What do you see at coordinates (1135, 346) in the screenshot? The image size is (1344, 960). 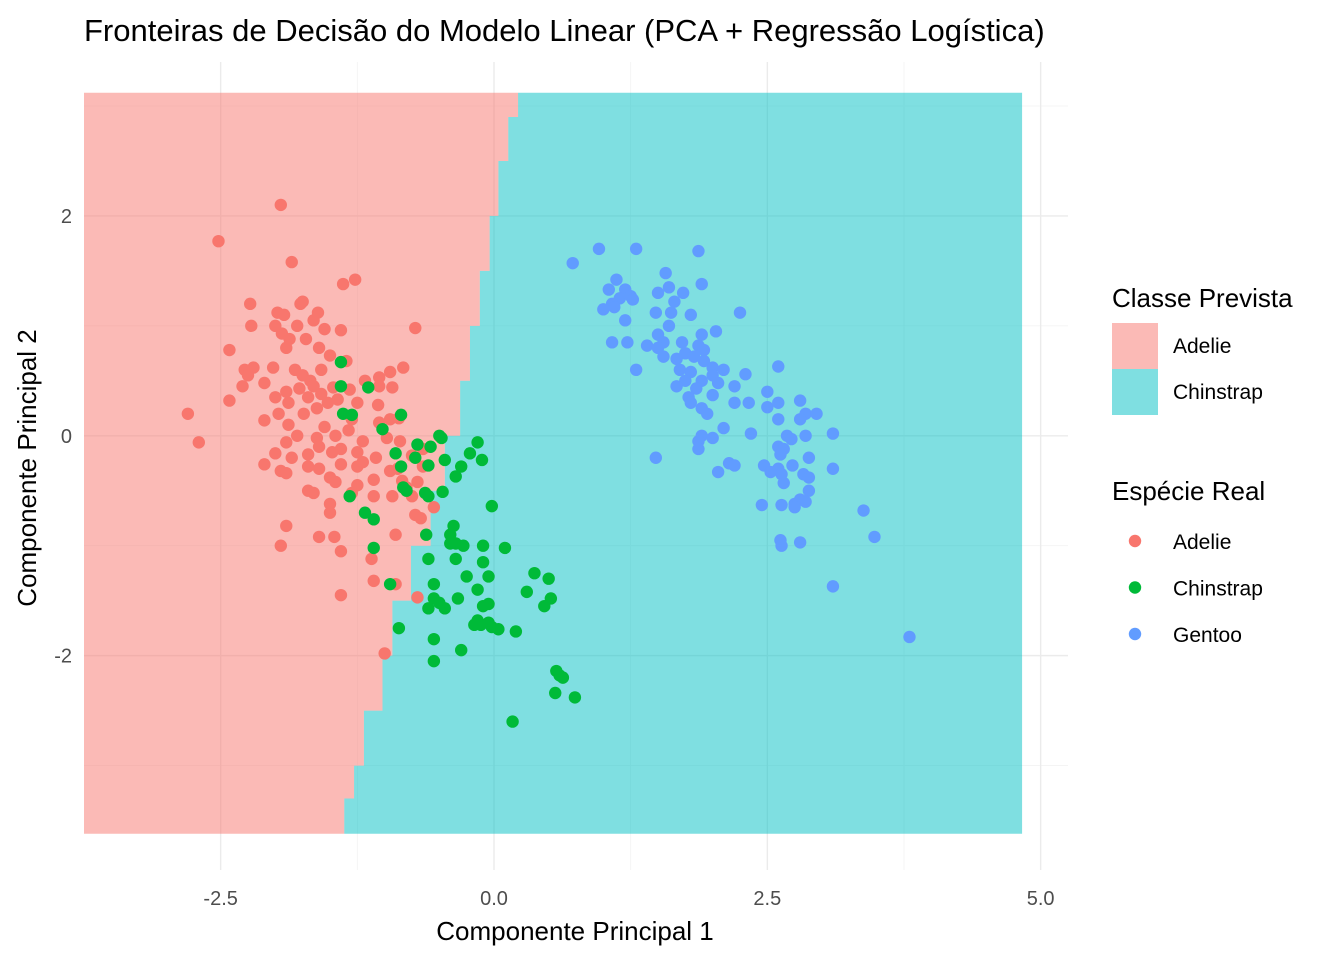 I see `legend-fill-key-adelie` at bounding box center [1135, 346].